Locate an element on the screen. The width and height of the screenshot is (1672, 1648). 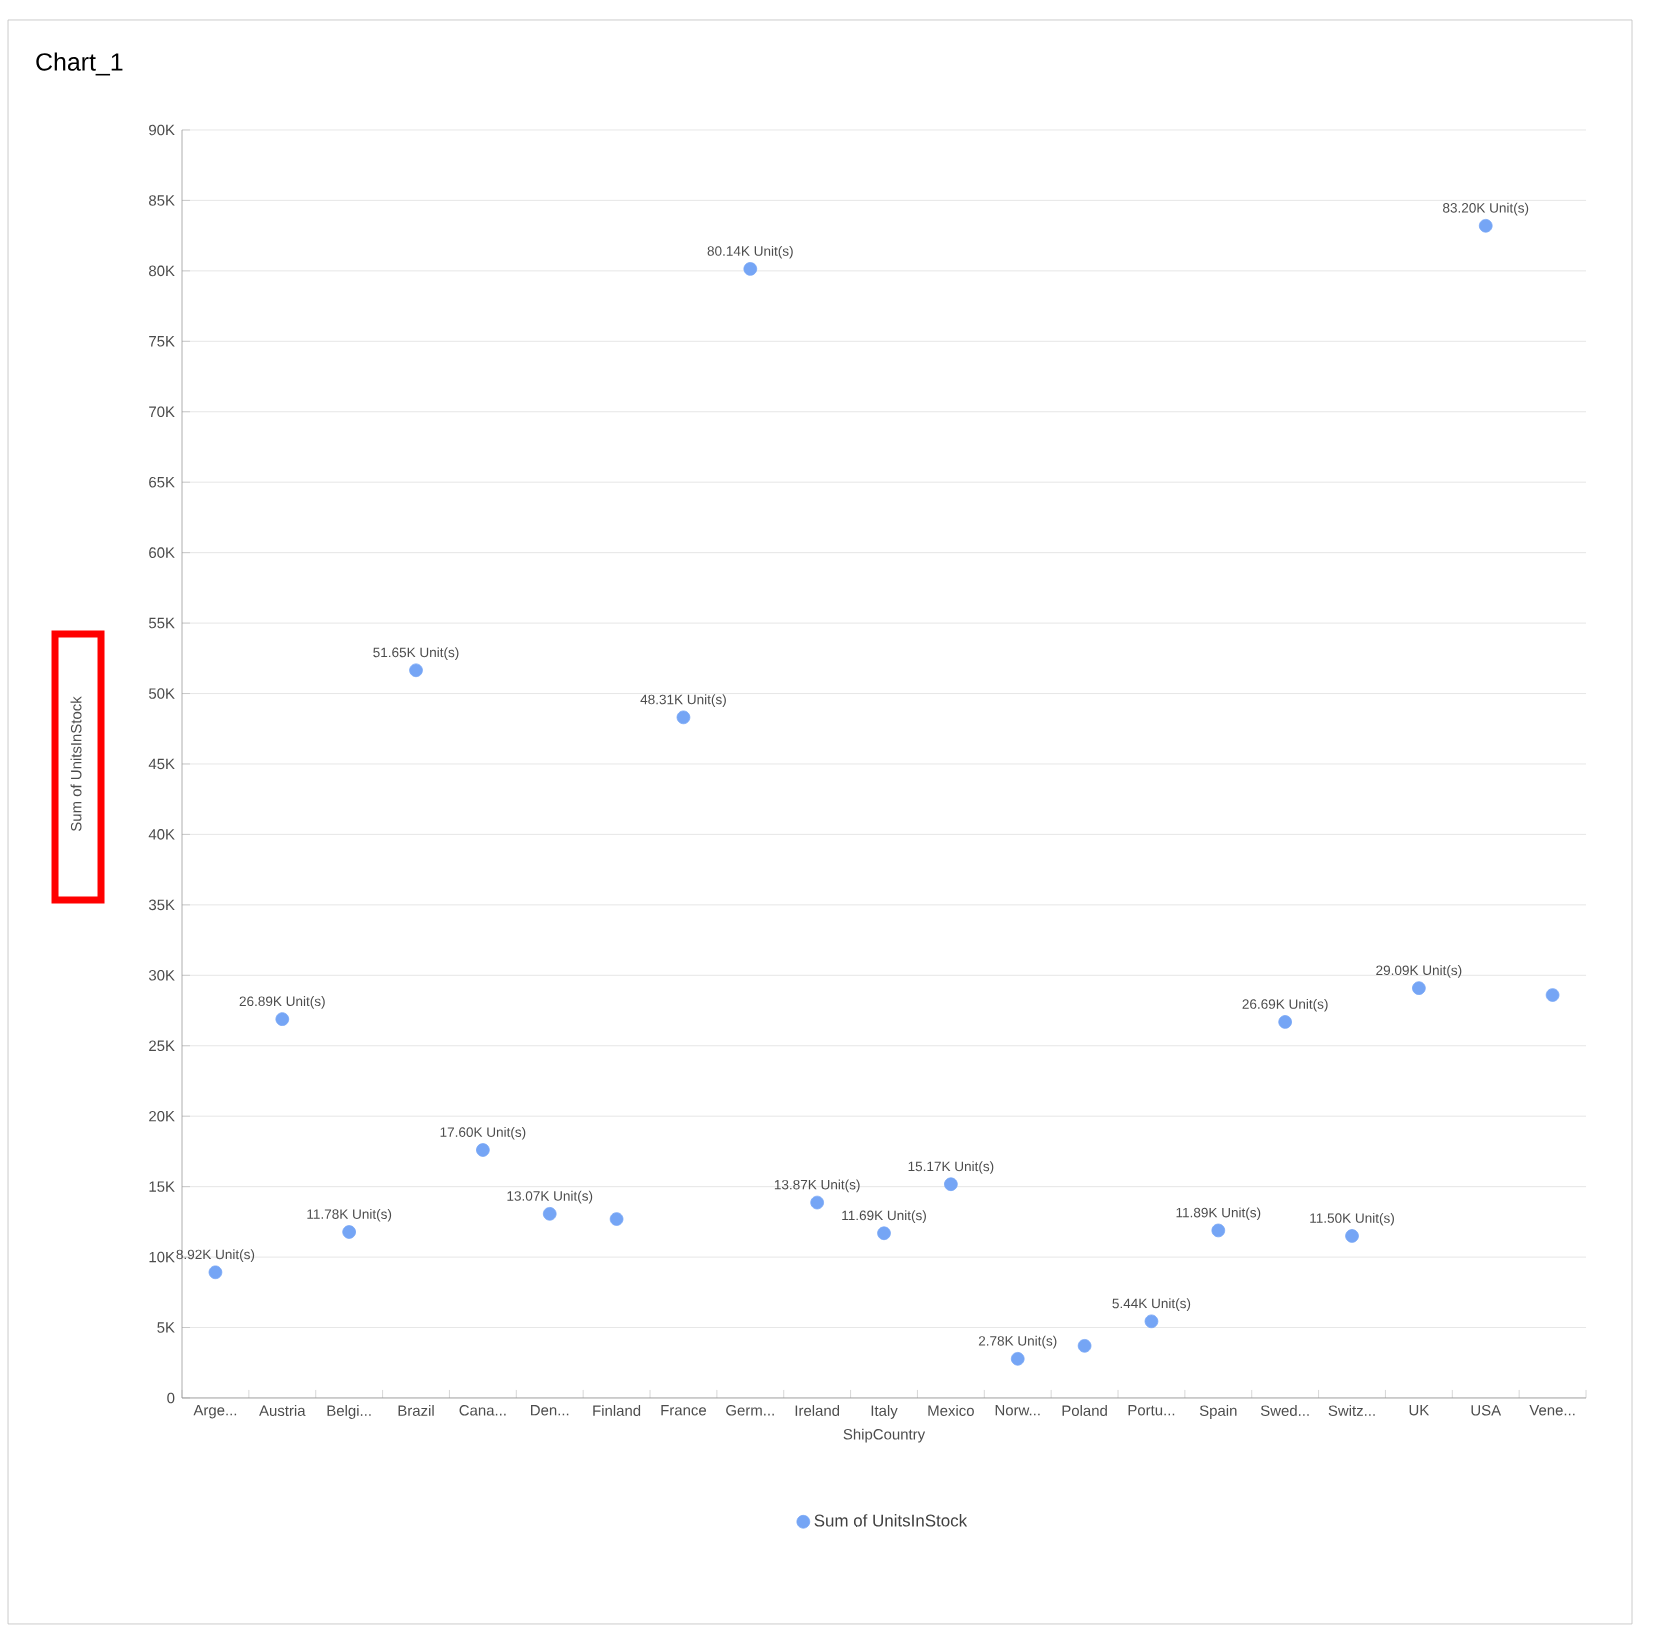
chart-title: Chart_1 is located at coordinates (79, 64).